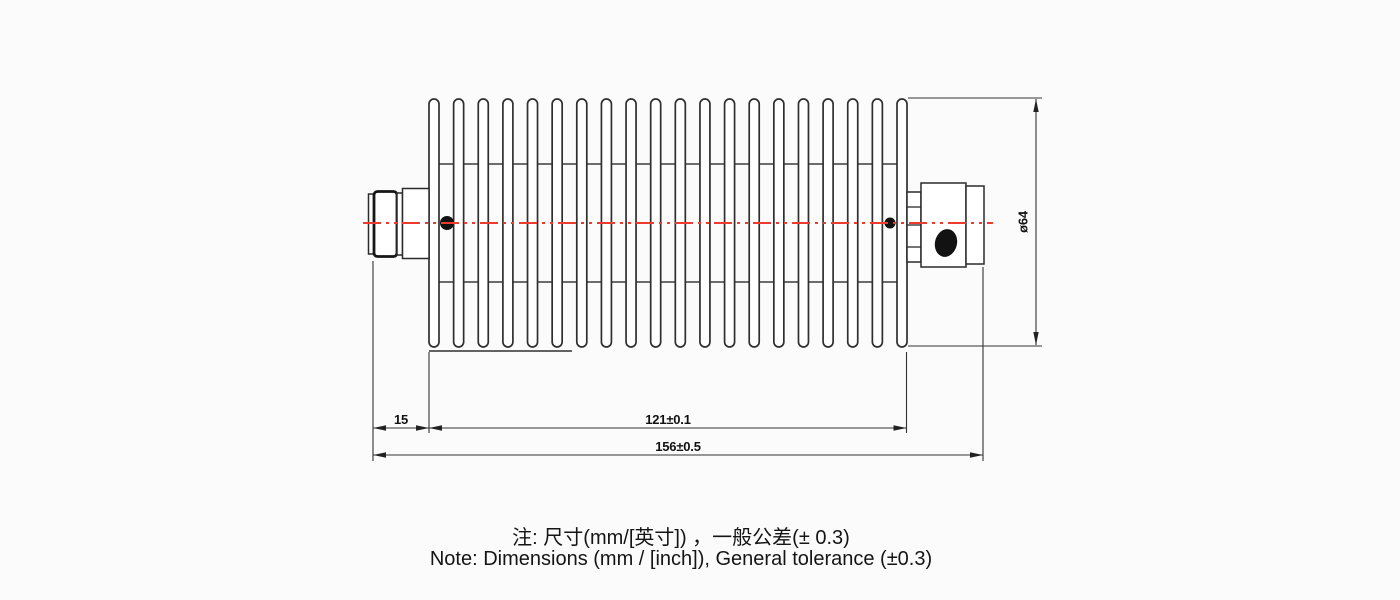  What do you see at coordinates (945, 225) in the screenshot?
I see `right-connector` at bounding box center [945, 225].